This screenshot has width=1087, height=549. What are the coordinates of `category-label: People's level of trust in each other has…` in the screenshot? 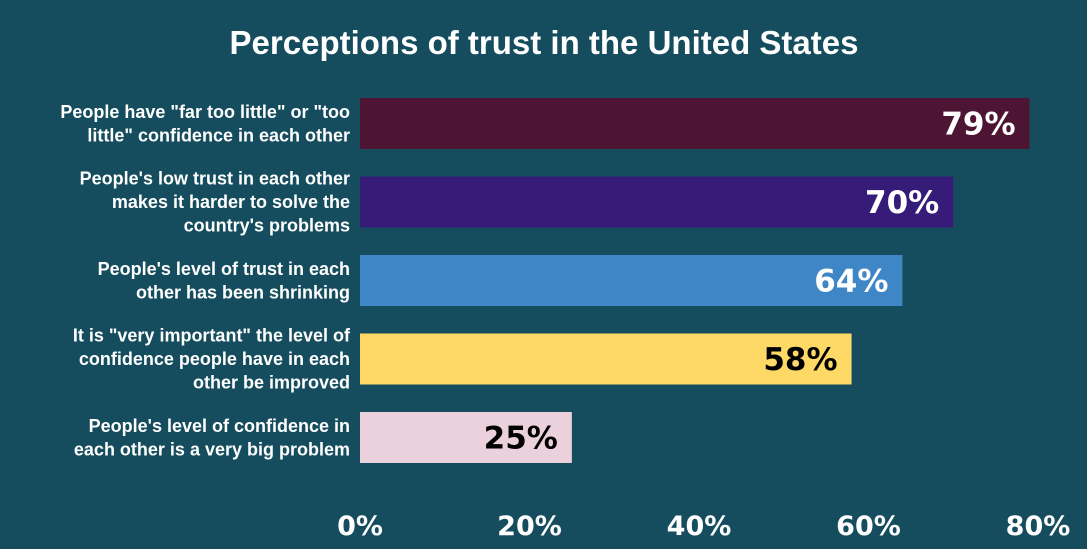 It's located at (224, 281).